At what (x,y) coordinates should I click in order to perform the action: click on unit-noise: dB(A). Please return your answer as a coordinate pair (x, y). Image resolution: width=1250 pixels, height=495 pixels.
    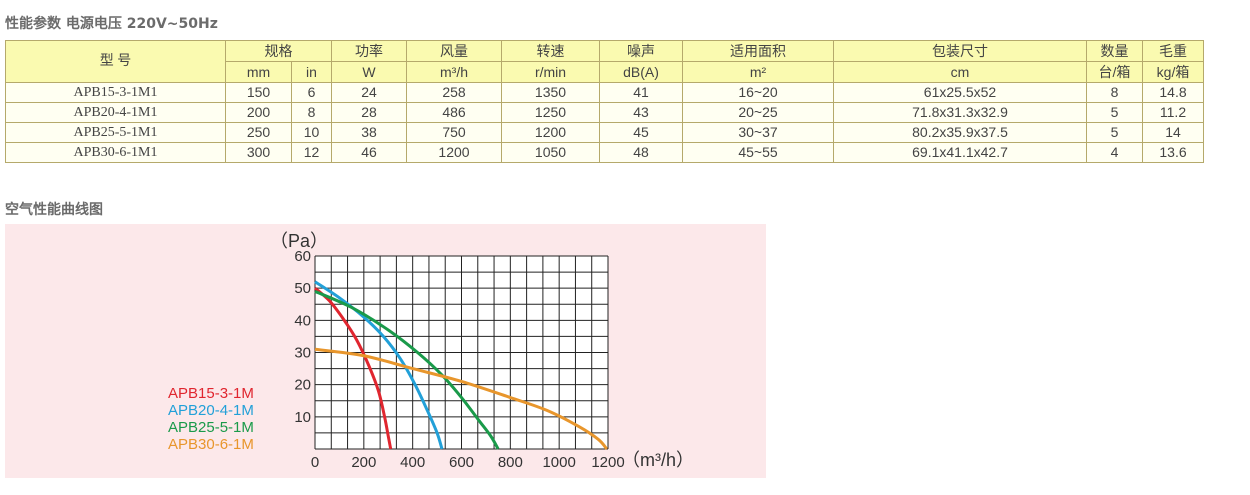
    Looking at the image, I should click on (641, 72).